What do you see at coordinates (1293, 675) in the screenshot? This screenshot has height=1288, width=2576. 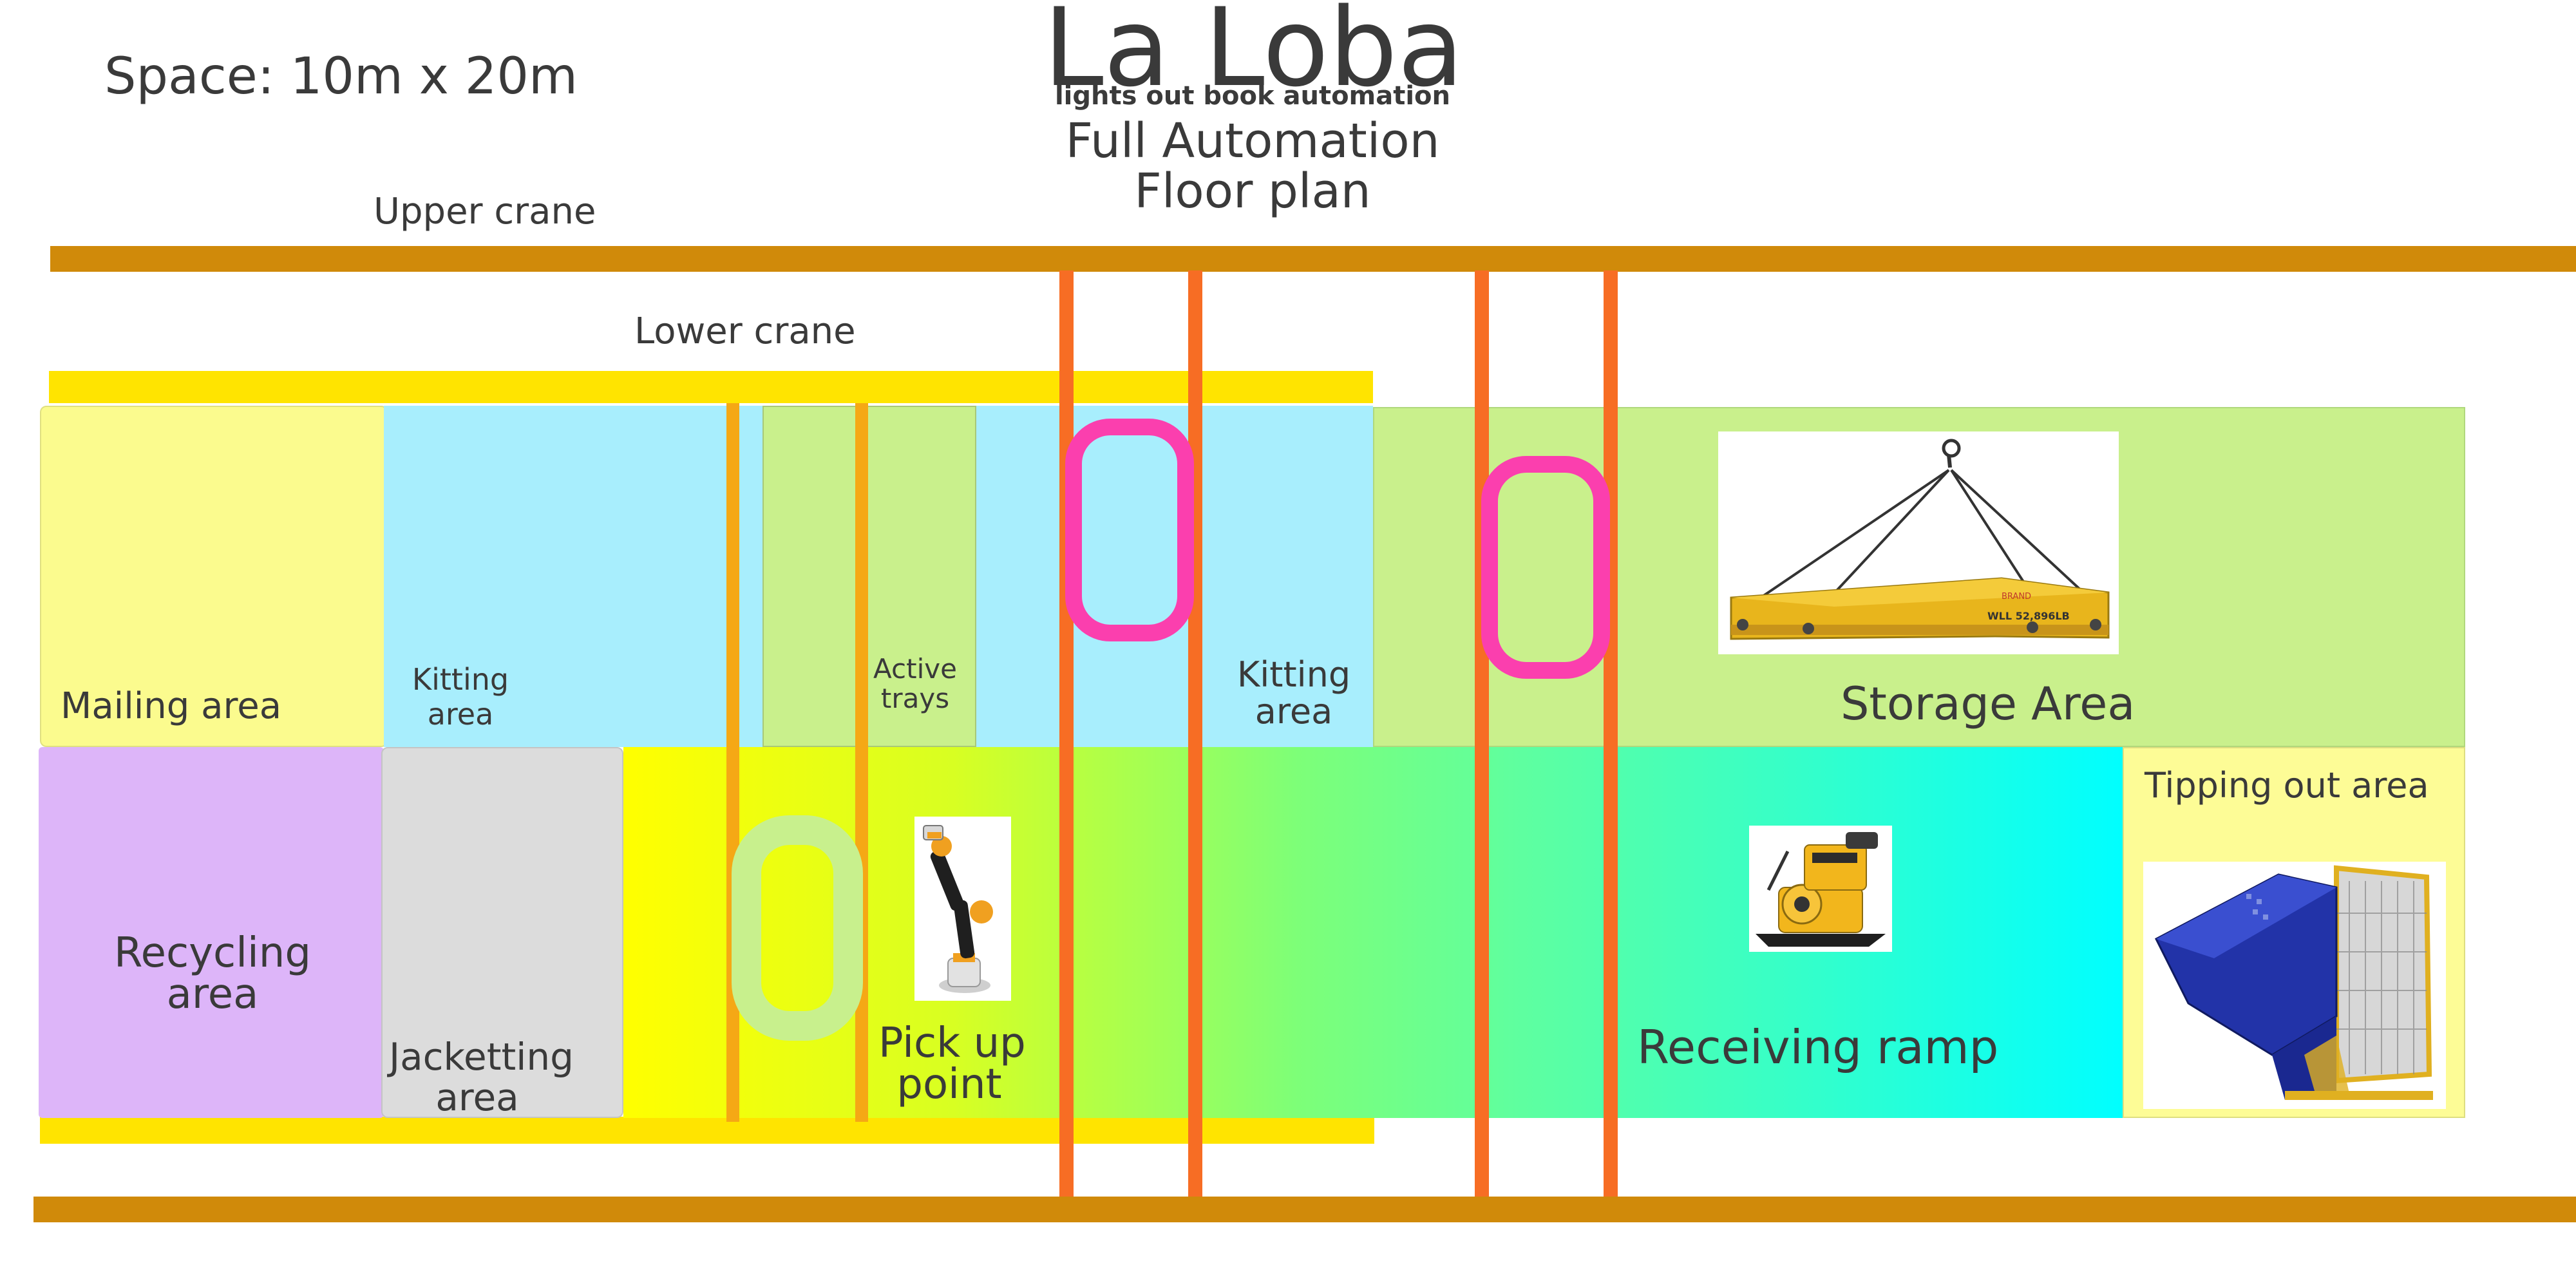 I see `kitting-area-right-label-line1: Kitting` at bounding box center [1293, 675].